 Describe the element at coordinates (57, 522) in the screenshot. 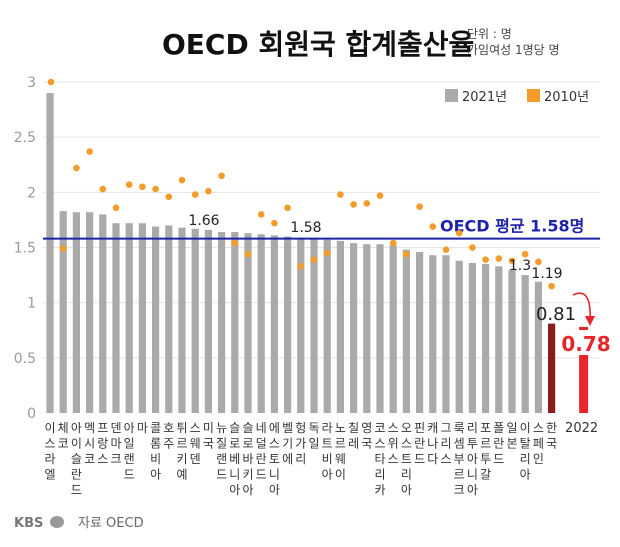

I see `kbs-logo-icon` at that location.